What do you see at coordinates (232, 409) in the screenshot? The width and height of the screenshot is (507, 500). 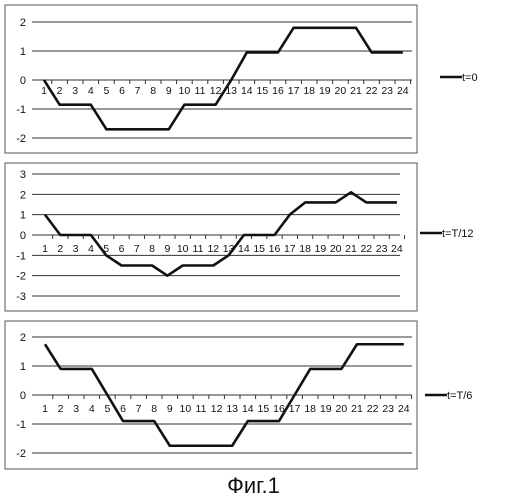 I see `x-tick-label: 13` at bounding box center [232, 409].